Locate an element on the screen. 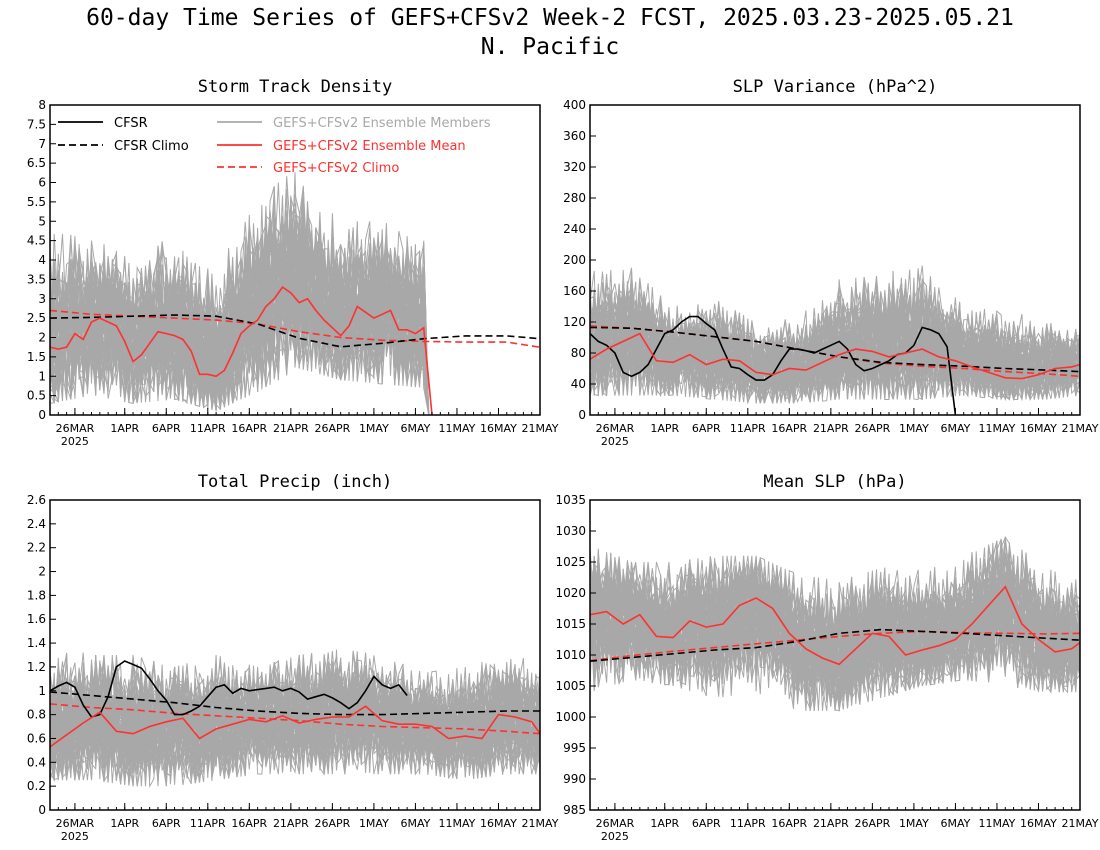  y-tick-label: 6.5 is located at coordinates (36, 163).